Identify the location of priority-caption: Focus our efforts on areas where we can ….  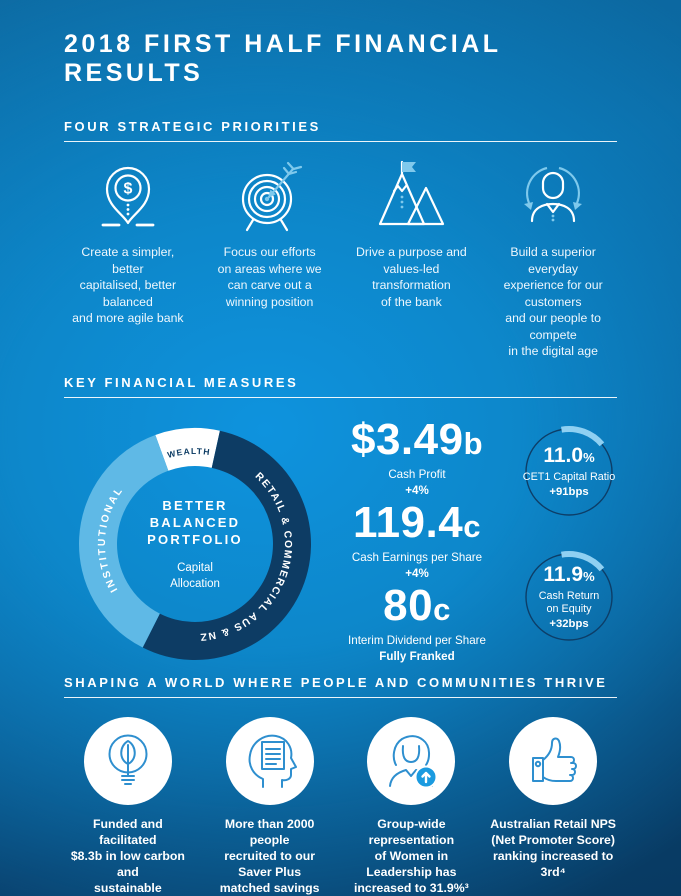
(269, 277).